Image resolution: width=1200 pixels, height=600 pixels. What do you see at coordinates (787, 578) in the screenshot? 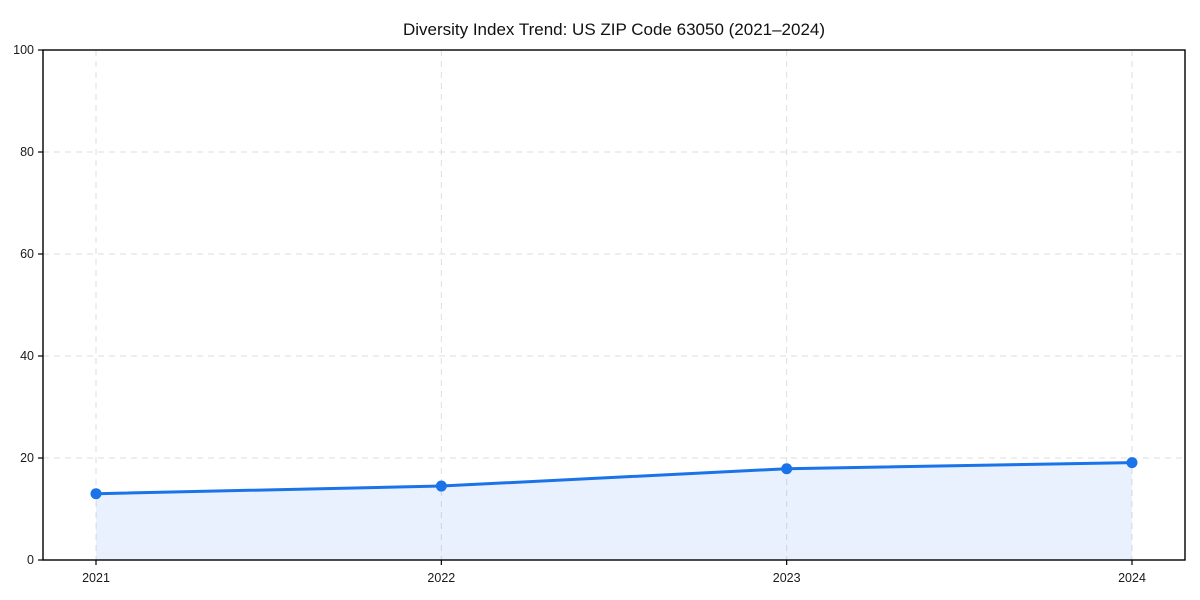
I see `x-axis-tick-label: 2023` at bounding box center [787, 578].